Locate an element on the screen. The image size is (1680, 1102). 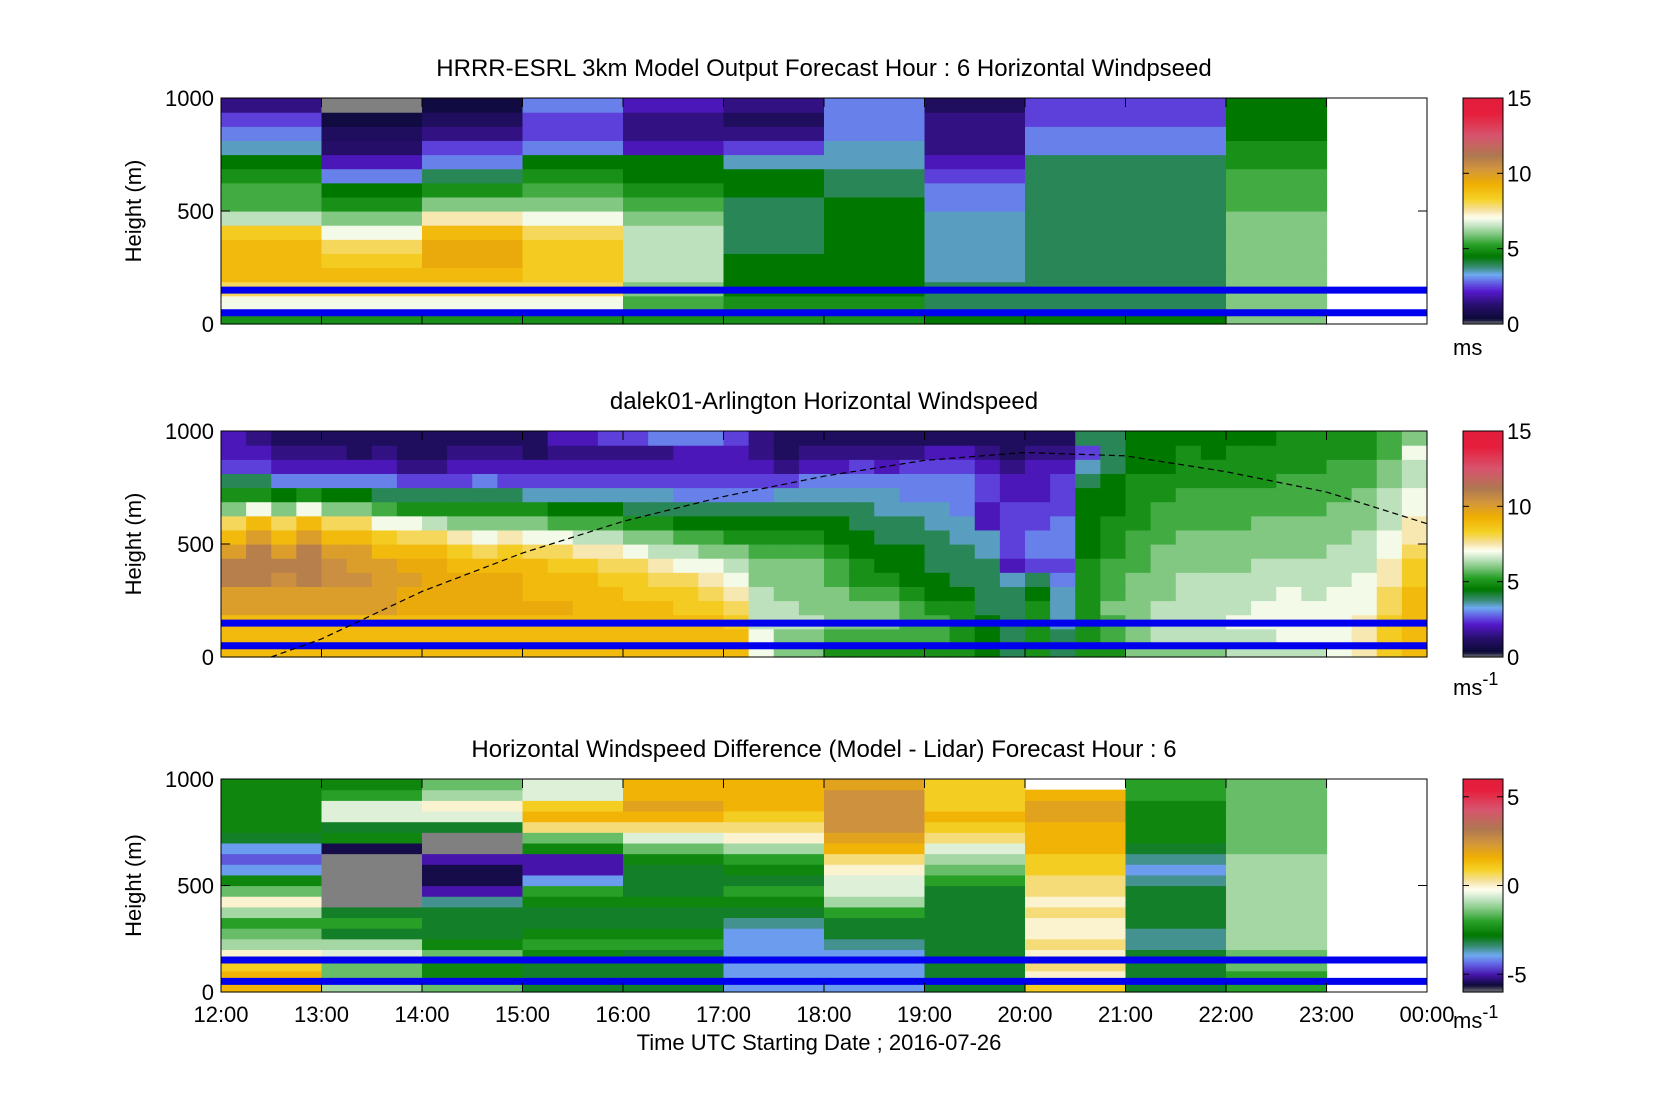
x-tick-label: 14:00 is located at coordinates (421, 1014).